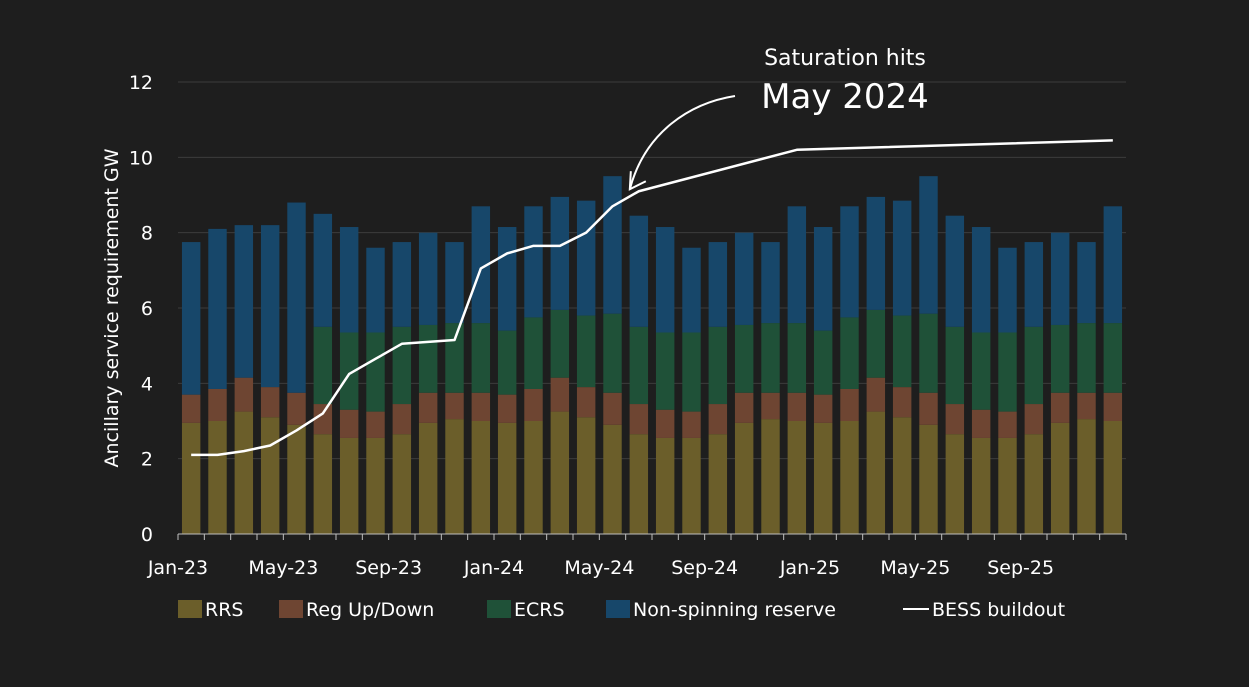  Describe the element at coordinates (141, 158) in the screenshot. I see `y-tick-label: 10` at that location.